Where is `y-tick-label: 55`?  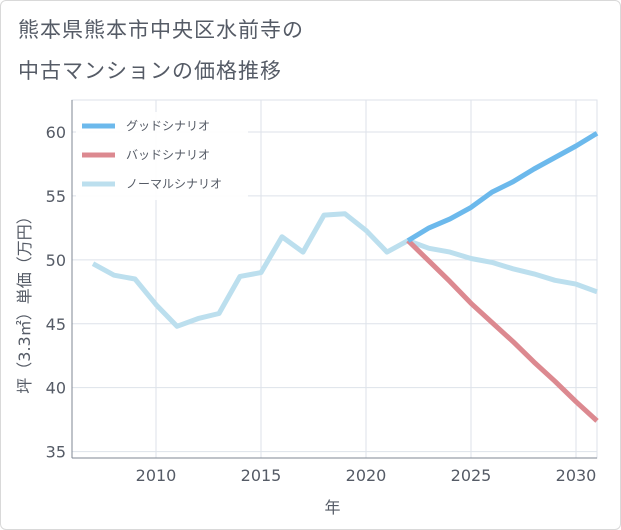 y-tick-label: 55 is located at coordinates (56, 196).